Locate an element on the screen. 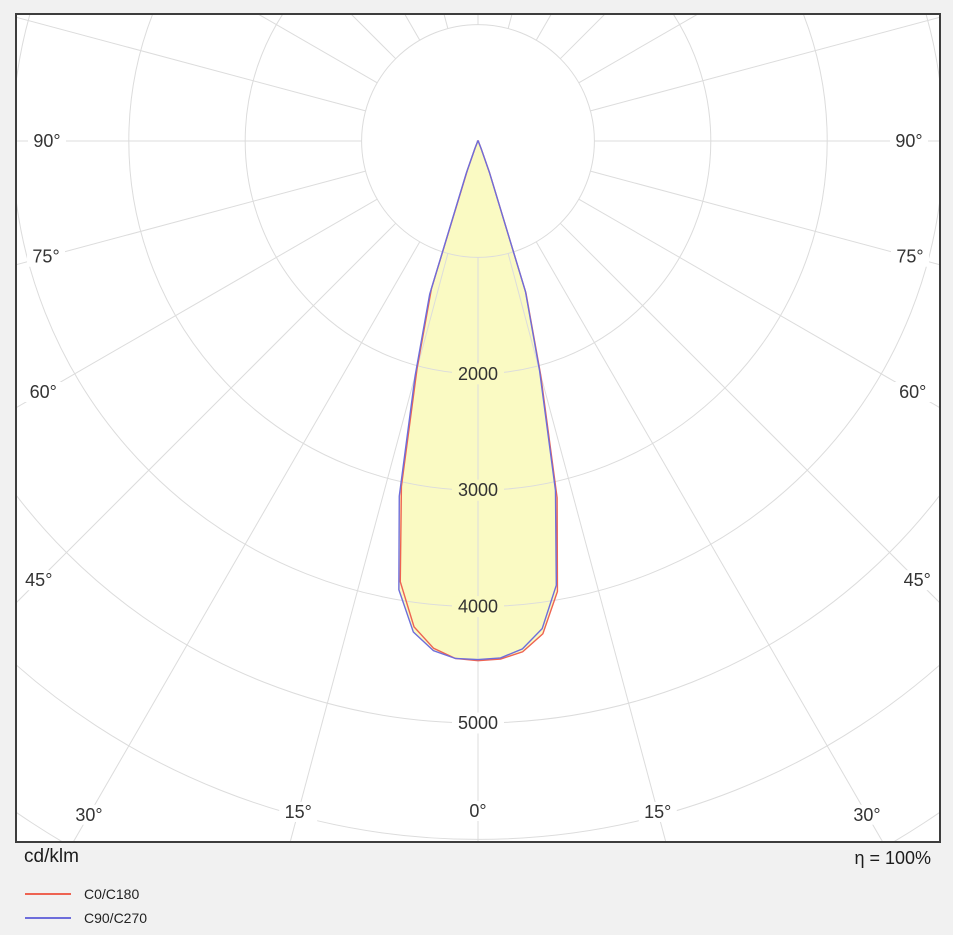 Image resolution: width=953 pixels, height=935 pixels. legend: C0/C180 C90/C270 is located at coordinates (86, 906).